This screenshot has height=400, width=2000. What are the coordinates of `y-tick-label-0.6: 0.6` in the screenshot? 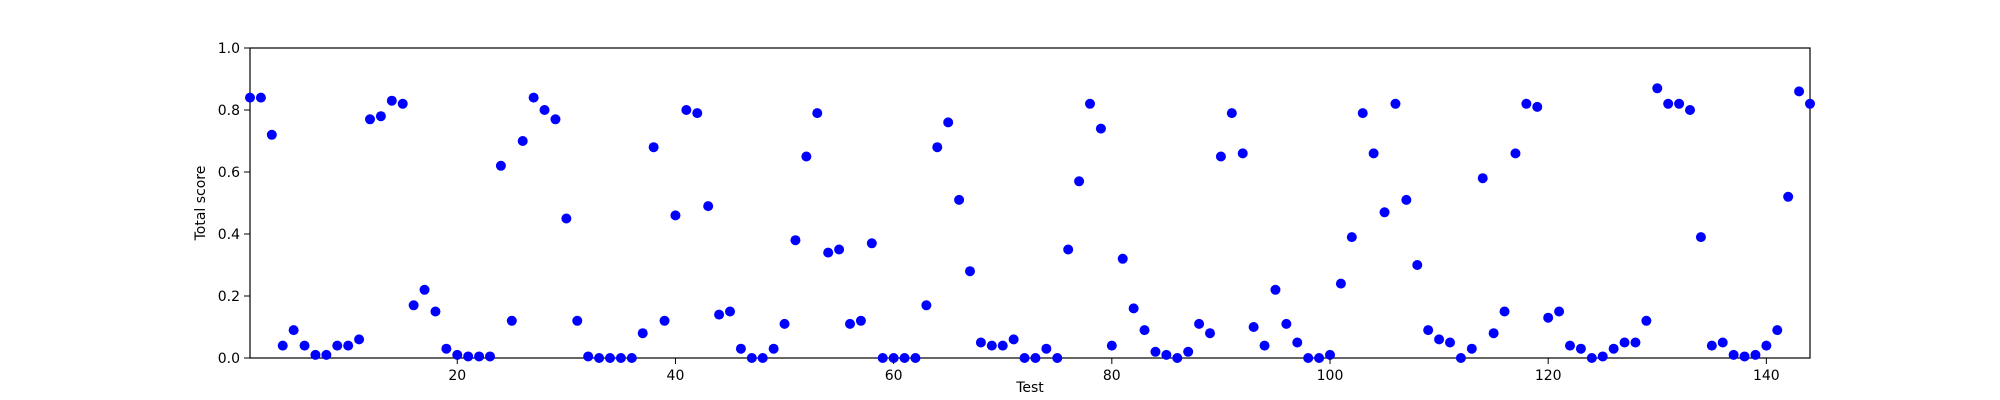 It's located at (229, 173).